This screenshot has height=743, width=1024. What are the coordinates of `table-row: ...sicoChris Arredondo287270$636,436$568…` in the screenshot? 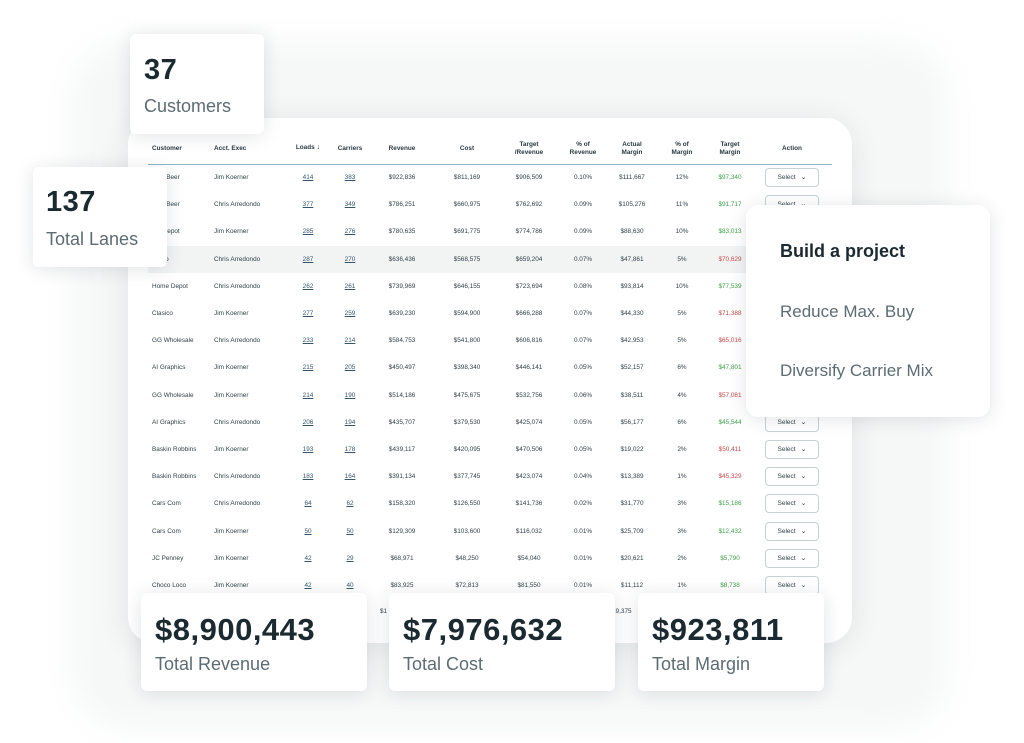 It's located at (490, 259).